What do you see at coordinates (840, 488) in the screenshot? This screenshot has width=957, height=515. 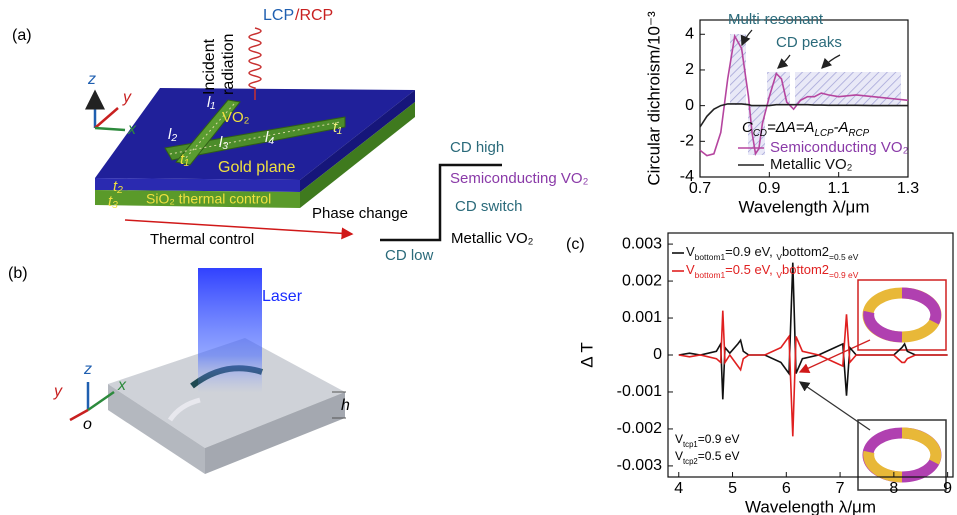 I see `x-tick-label: 7` at bounding box center [840, 488].